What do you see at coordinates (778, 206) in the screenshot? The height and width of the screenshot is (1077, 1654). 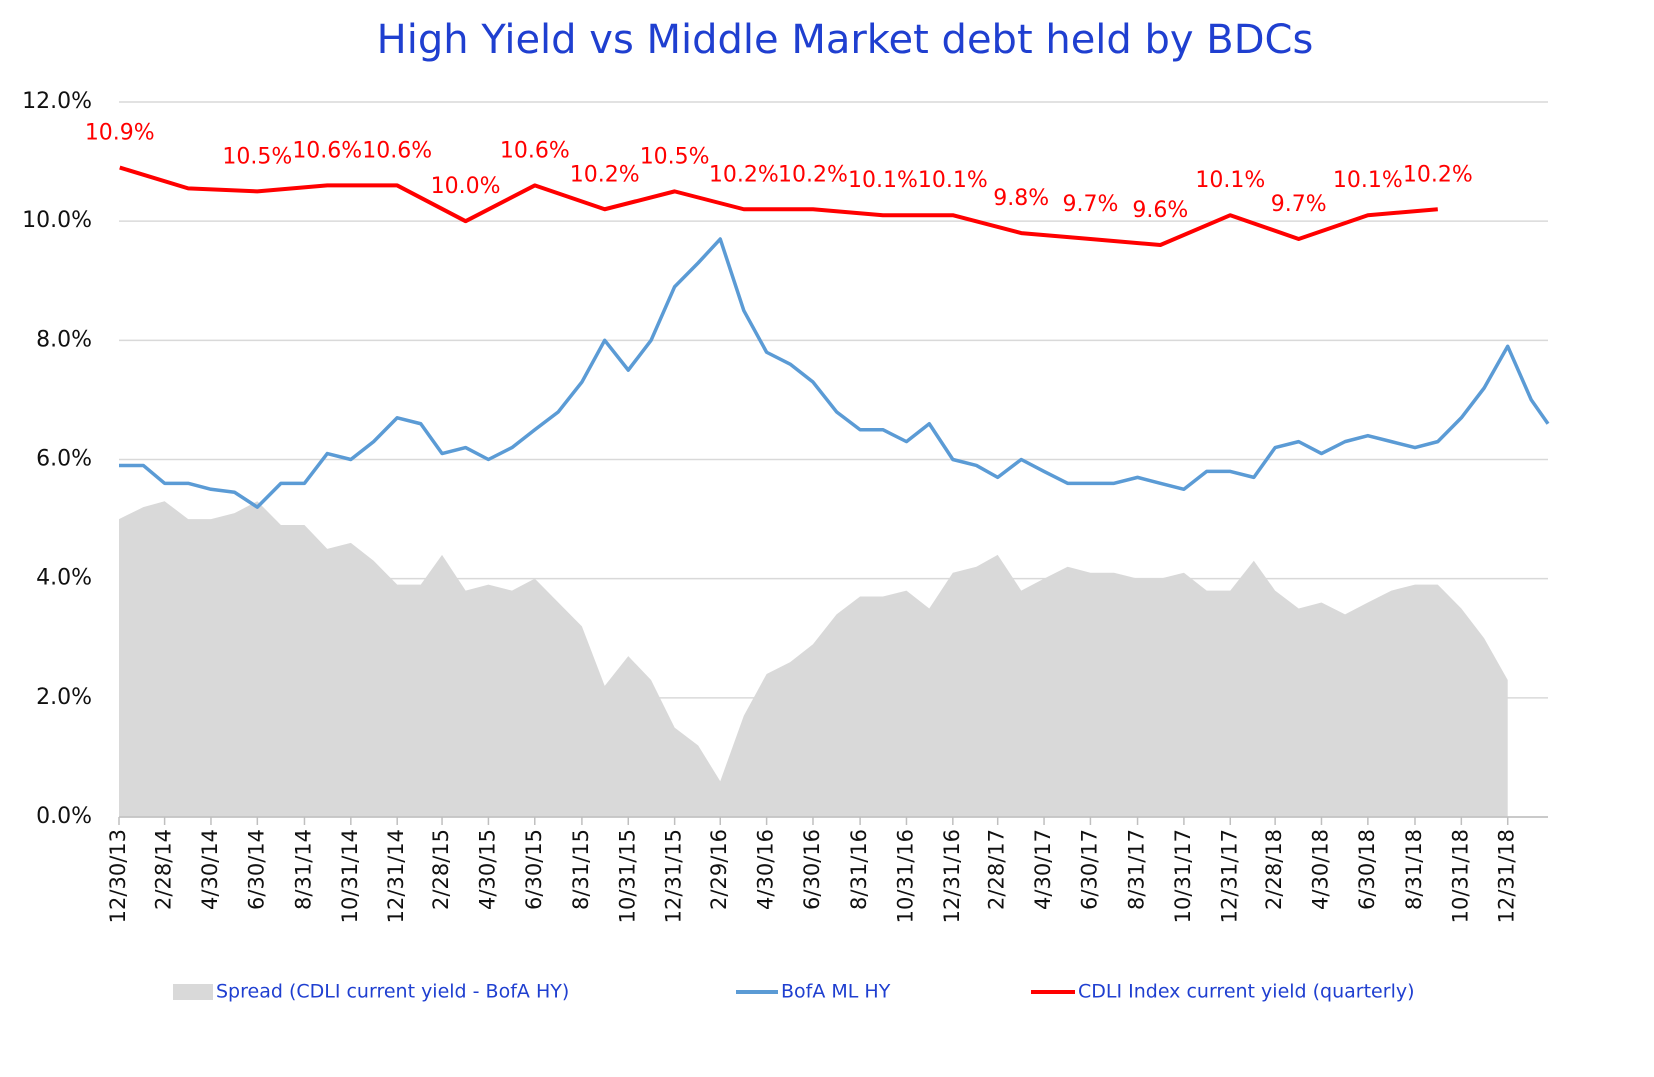 I see `line` at bounding box center [778, 206].